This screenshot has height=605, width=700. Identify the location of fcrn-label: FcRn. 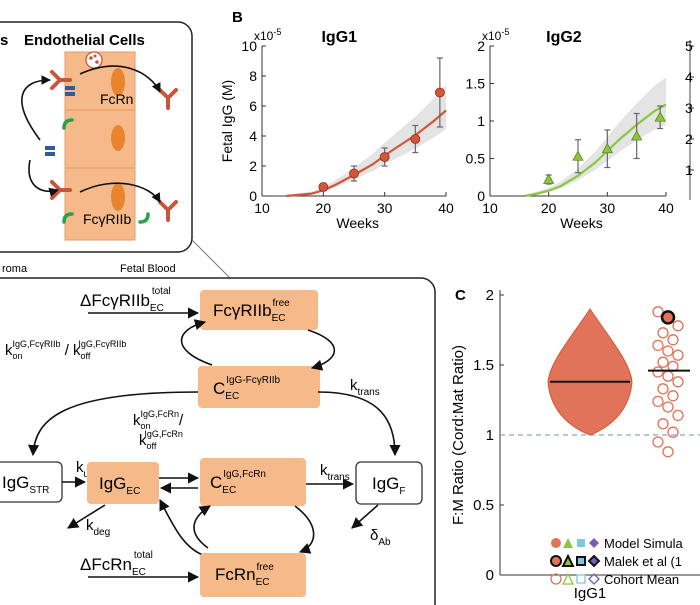
(116, 99).